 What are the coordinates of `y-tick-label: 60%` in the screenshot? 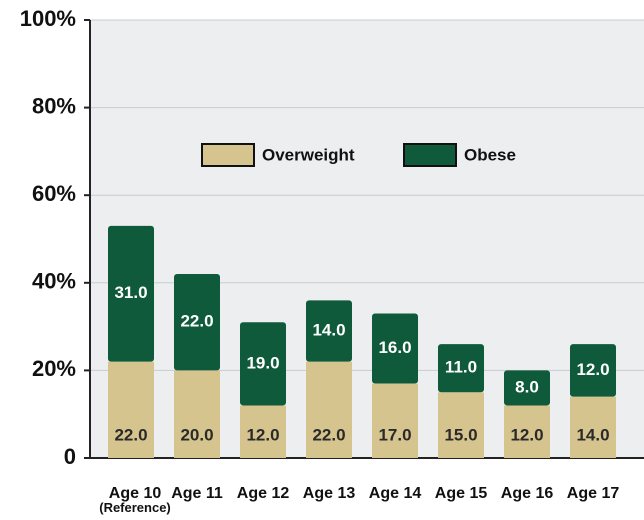 It's located at (54, 193).